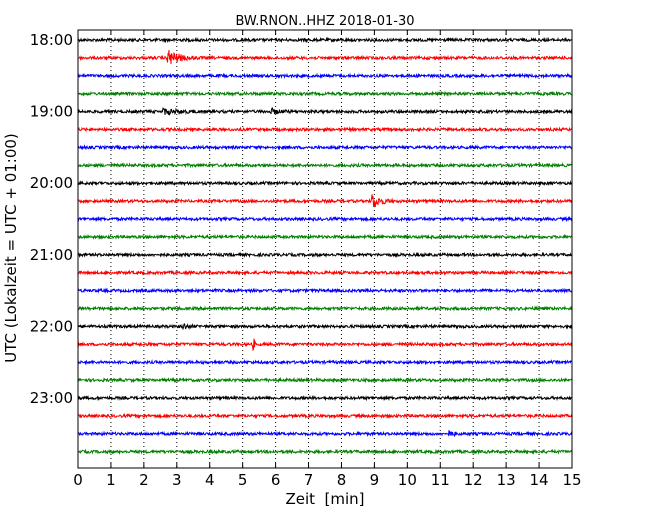  Describe the element at coordinates (51, 112) in the screenshot. I see `y-tick-label: 19:00` at that location.